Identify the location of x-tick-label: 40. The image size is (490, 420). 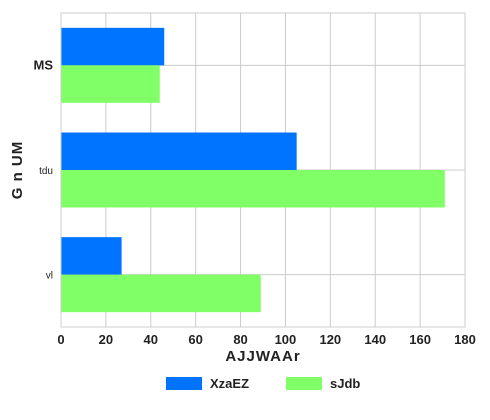
(151, 339).